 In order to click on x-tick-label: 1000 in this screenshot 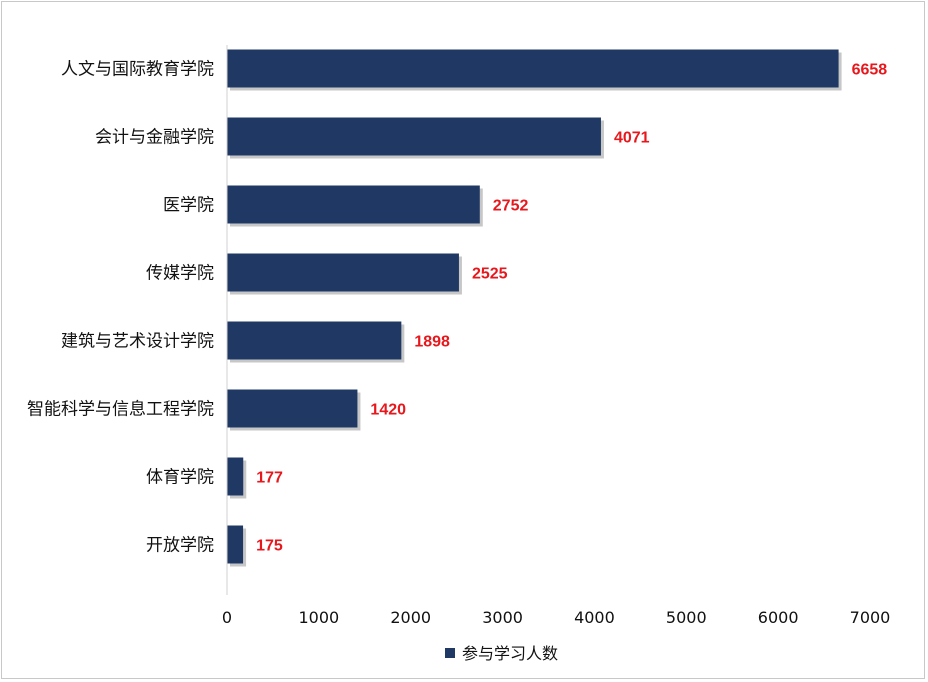, I will do `click(318, 617)`.